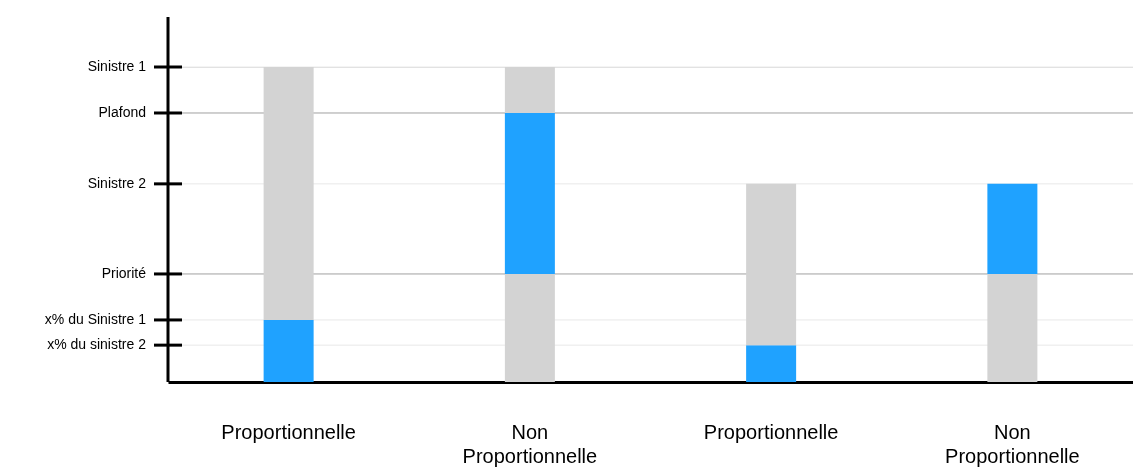 Image resolution: width=1133 pixels, height=472 pixels. I want to click on ref-line-label: Sinistre 2, so click(117, 182).